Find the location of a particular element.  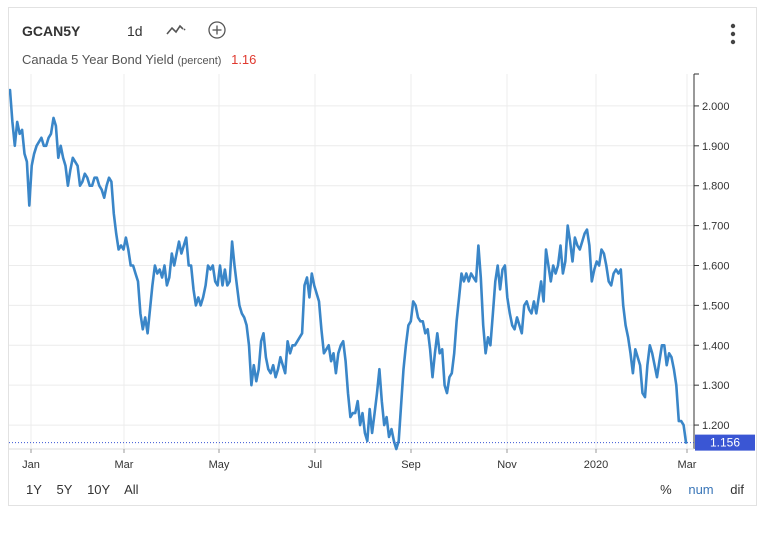

chart-subtitle: Canada 5 Year Bond Yield (percent) 1.16 is located at coordinates (139, 59).